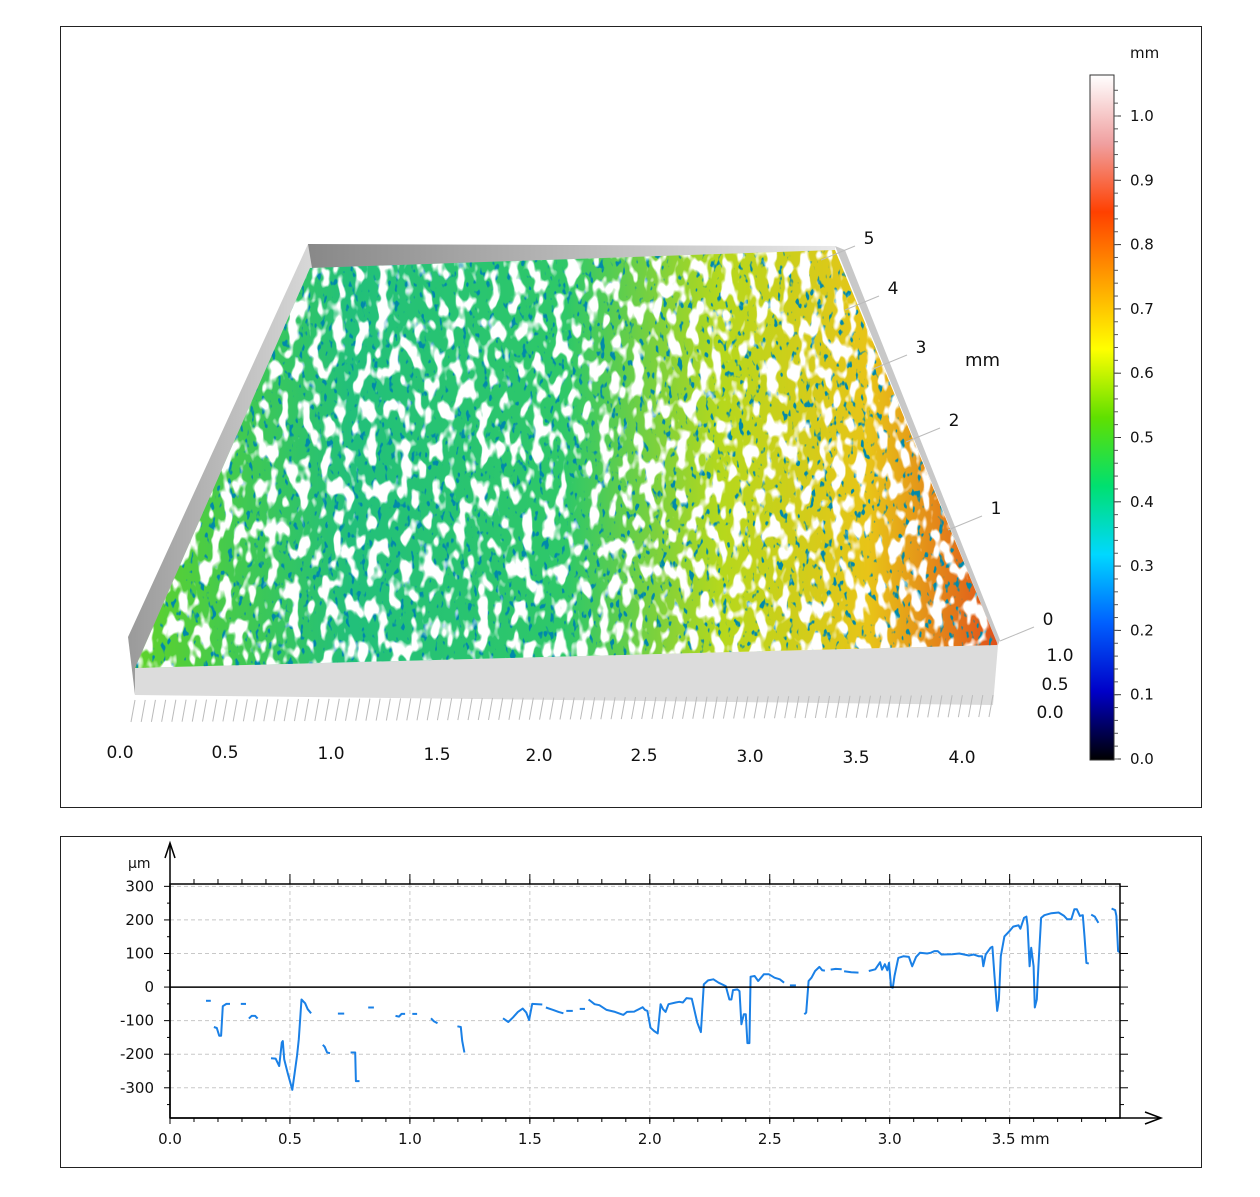  What do you see at coordinates (1102, 417) in the screenshot?
I see `colorbar` at bounding box center [1102, 417].